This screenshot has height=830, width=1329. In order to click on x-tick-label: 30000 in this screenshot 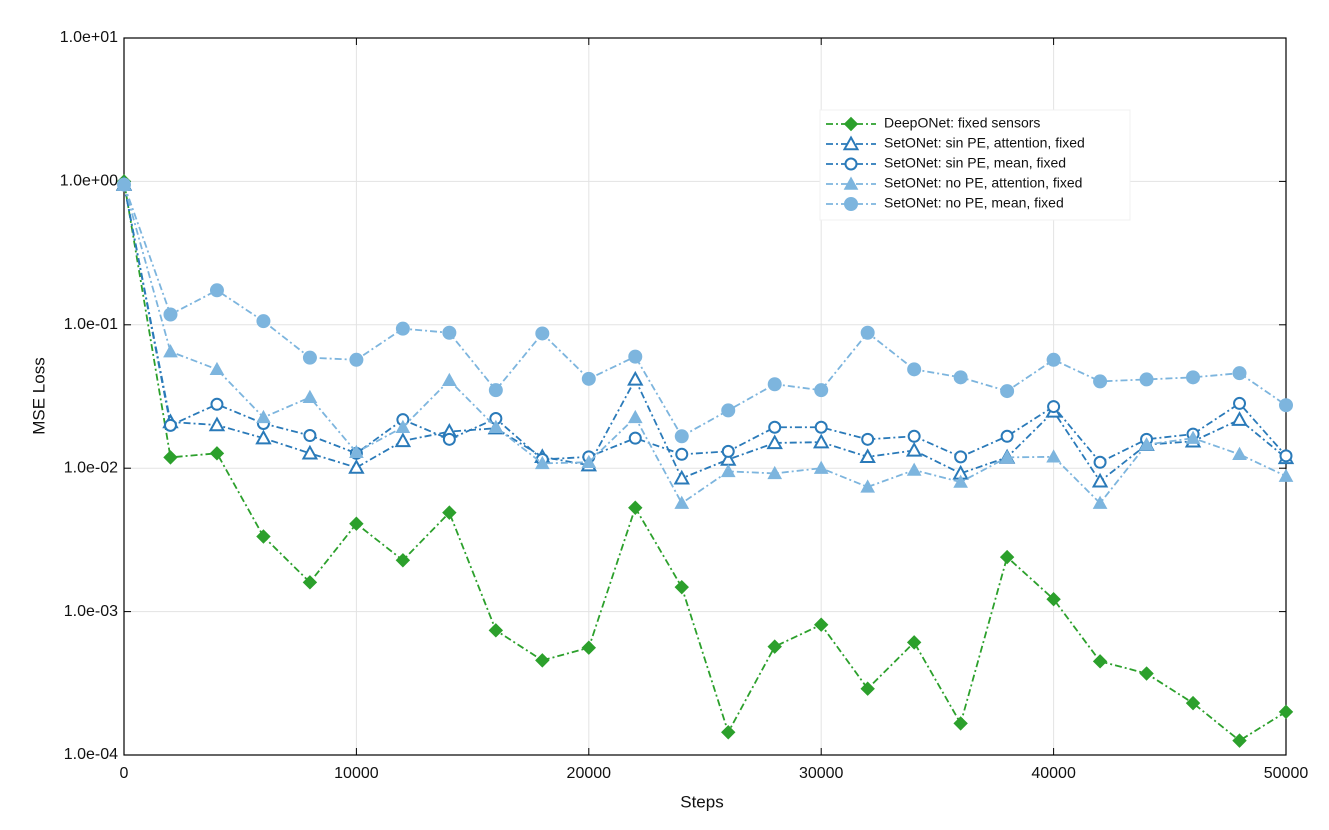, I will do `click(821, 773)`.